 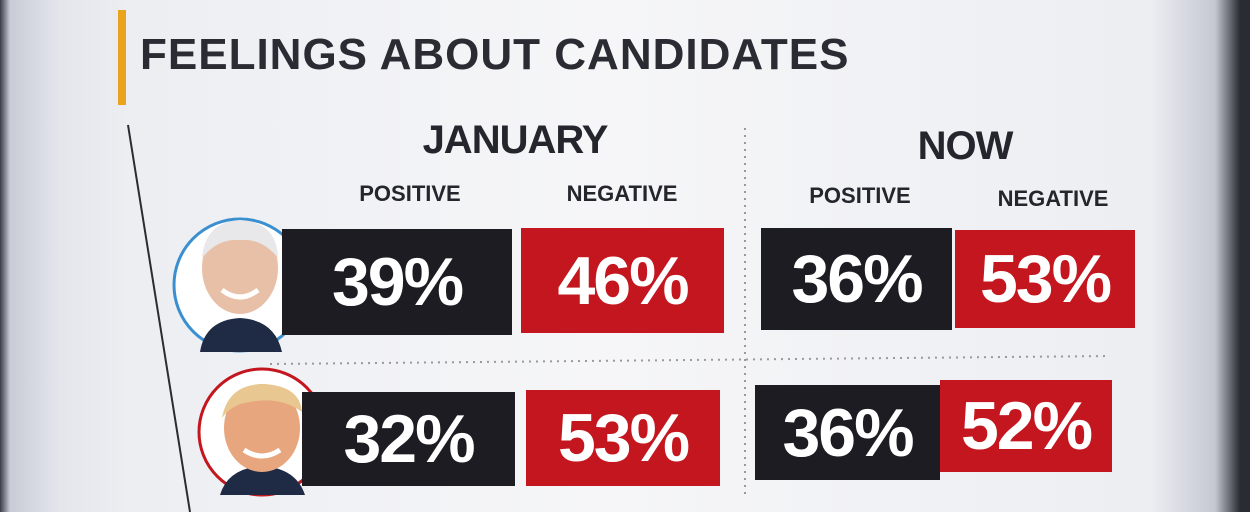 I want to click on group-label: JANUARY, so click(x=515, y=140).